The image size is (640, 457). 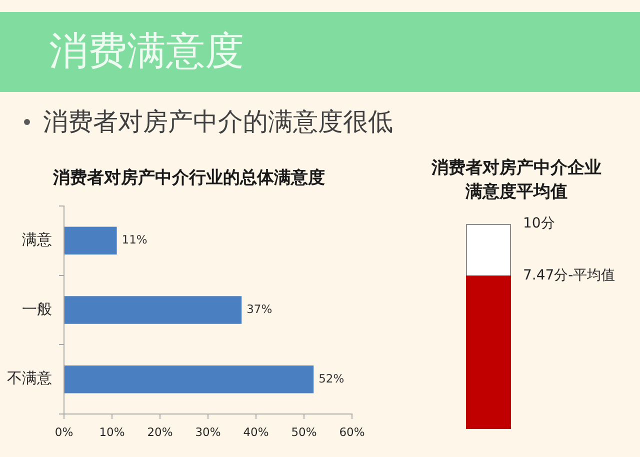 What do you see at coordinates (304, 431) in the screenshot?
I see `x-tick-label: 50%` at bounding box center [304, 431].